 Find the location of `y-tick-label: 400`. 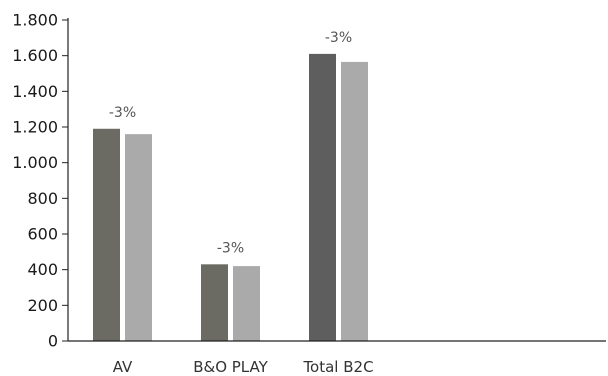

y-tick-label: 400 is located at coordinates (42, 269).